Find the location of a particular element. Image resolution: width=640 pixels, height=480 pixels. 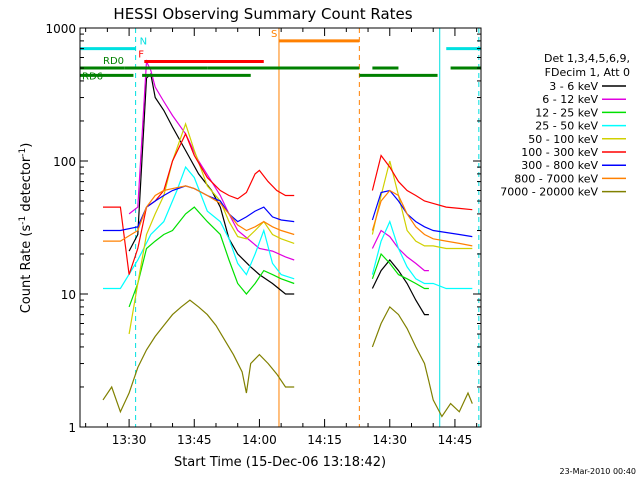

y-tick-label: 1 is located at coordinates (72, 428).